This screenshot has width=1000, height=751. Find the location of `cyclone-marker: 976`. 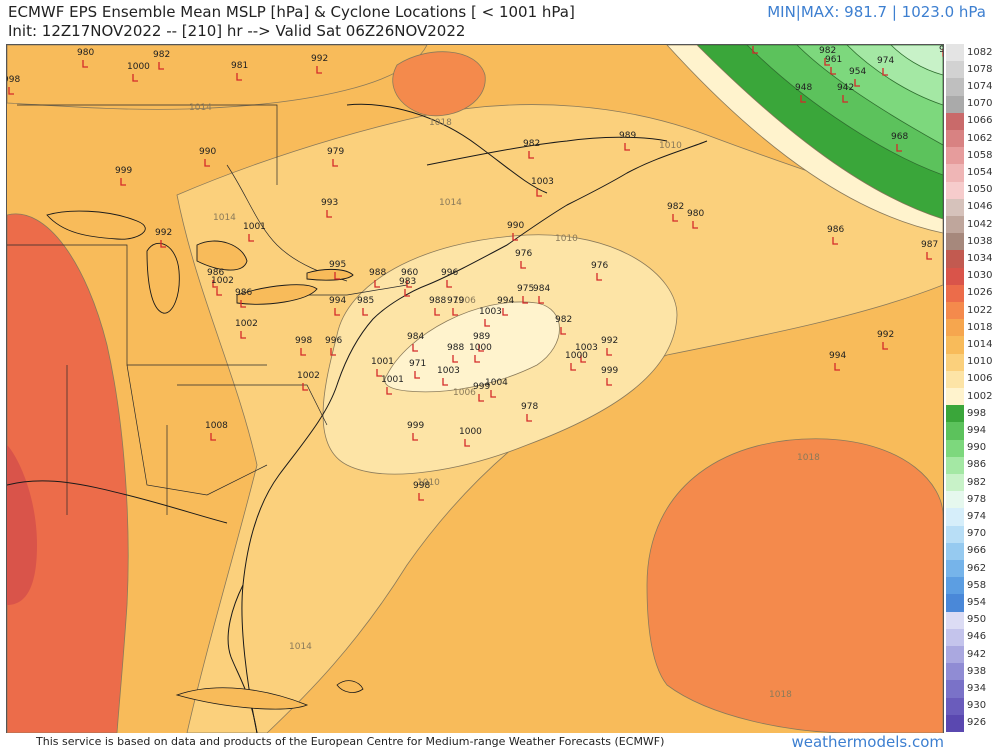

cyclone-marker: 976 is located at coordinates (599, 271).